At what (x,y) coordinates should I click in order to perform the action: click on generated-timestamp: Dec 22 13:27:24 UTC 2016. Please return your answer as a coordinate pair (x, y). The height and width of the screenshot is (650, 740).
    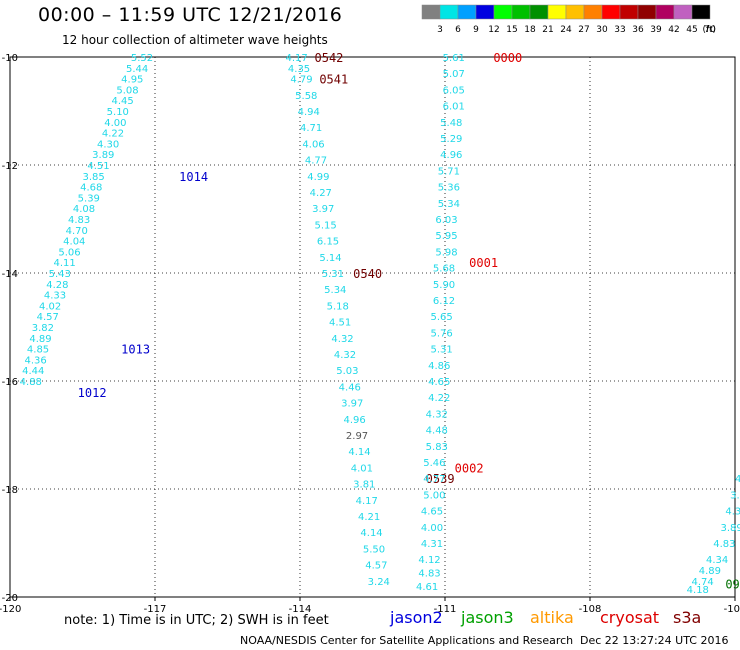
    Looking at the image, I should click on (654, 640).